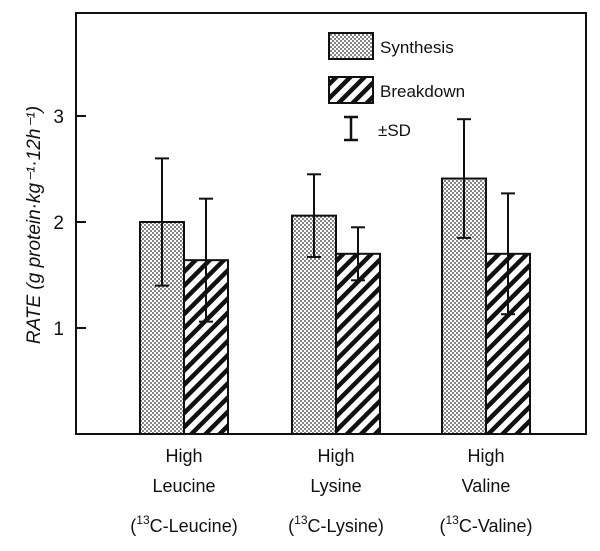  What do you see at coordinates (351, 46) in the screenshot?
I see `legend-swatch-synthesis` at bounding box center [351, 46].